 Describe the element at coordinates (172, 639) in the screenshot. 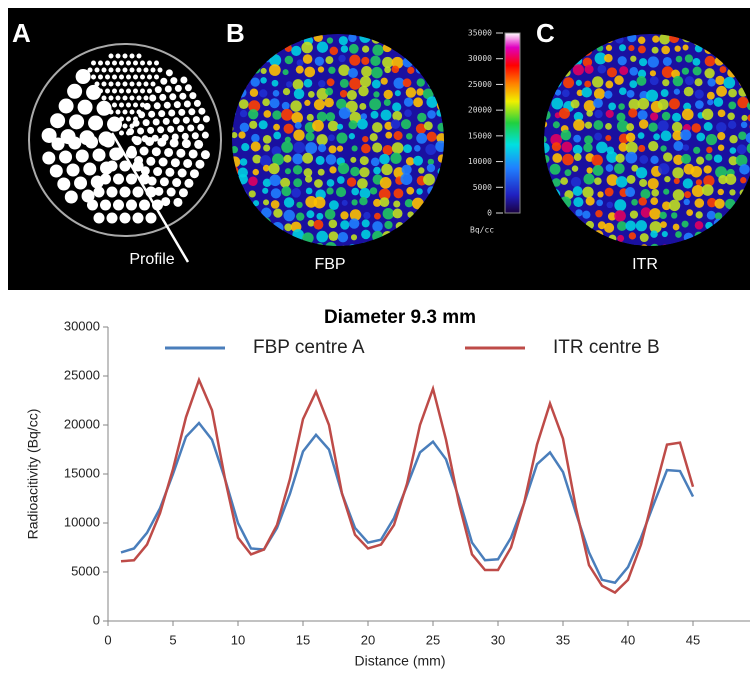

I see `x-tick-label: 5` at that location.